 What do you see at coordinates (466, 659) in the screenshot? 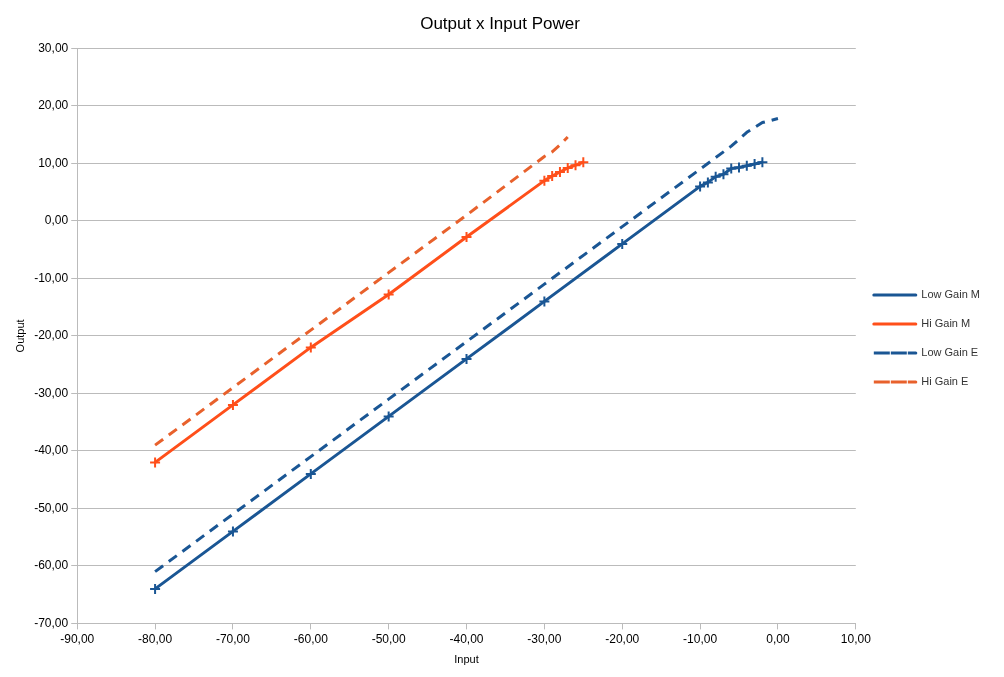
I see `x-axis-title: Input` at bounding box center [466, 659].